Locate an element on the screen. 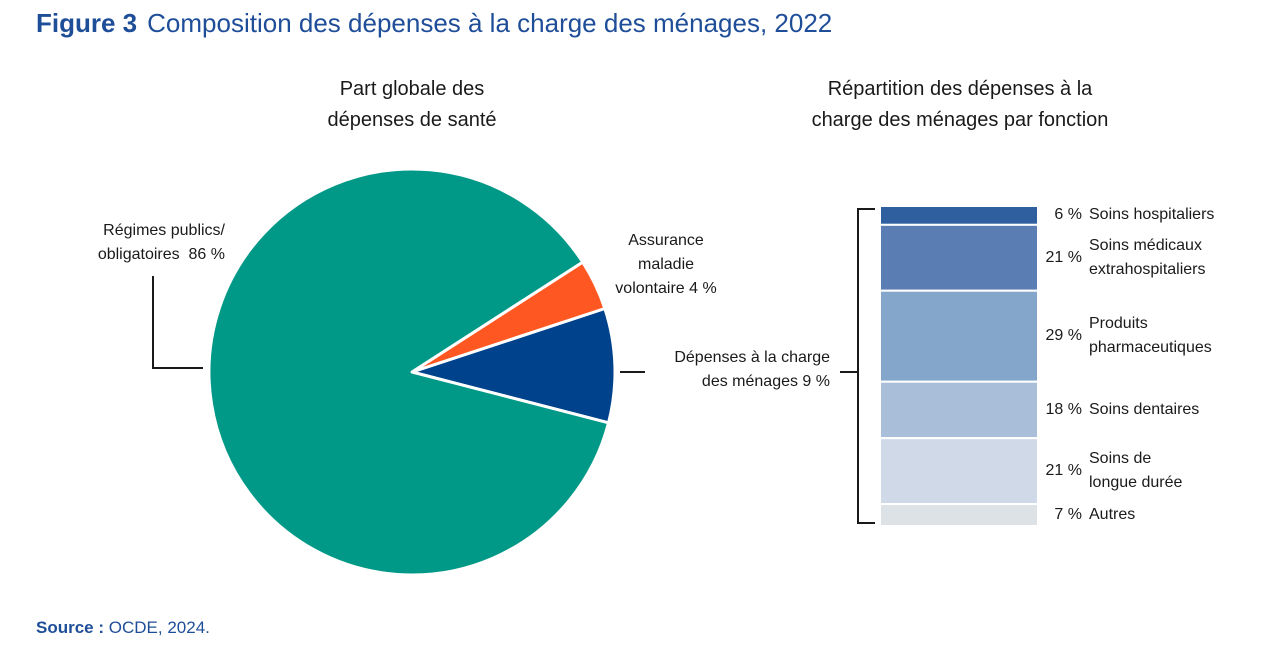  bar-segment-name: Soins médicaux extrahospitaliers is located at coordinates (1147, 258).